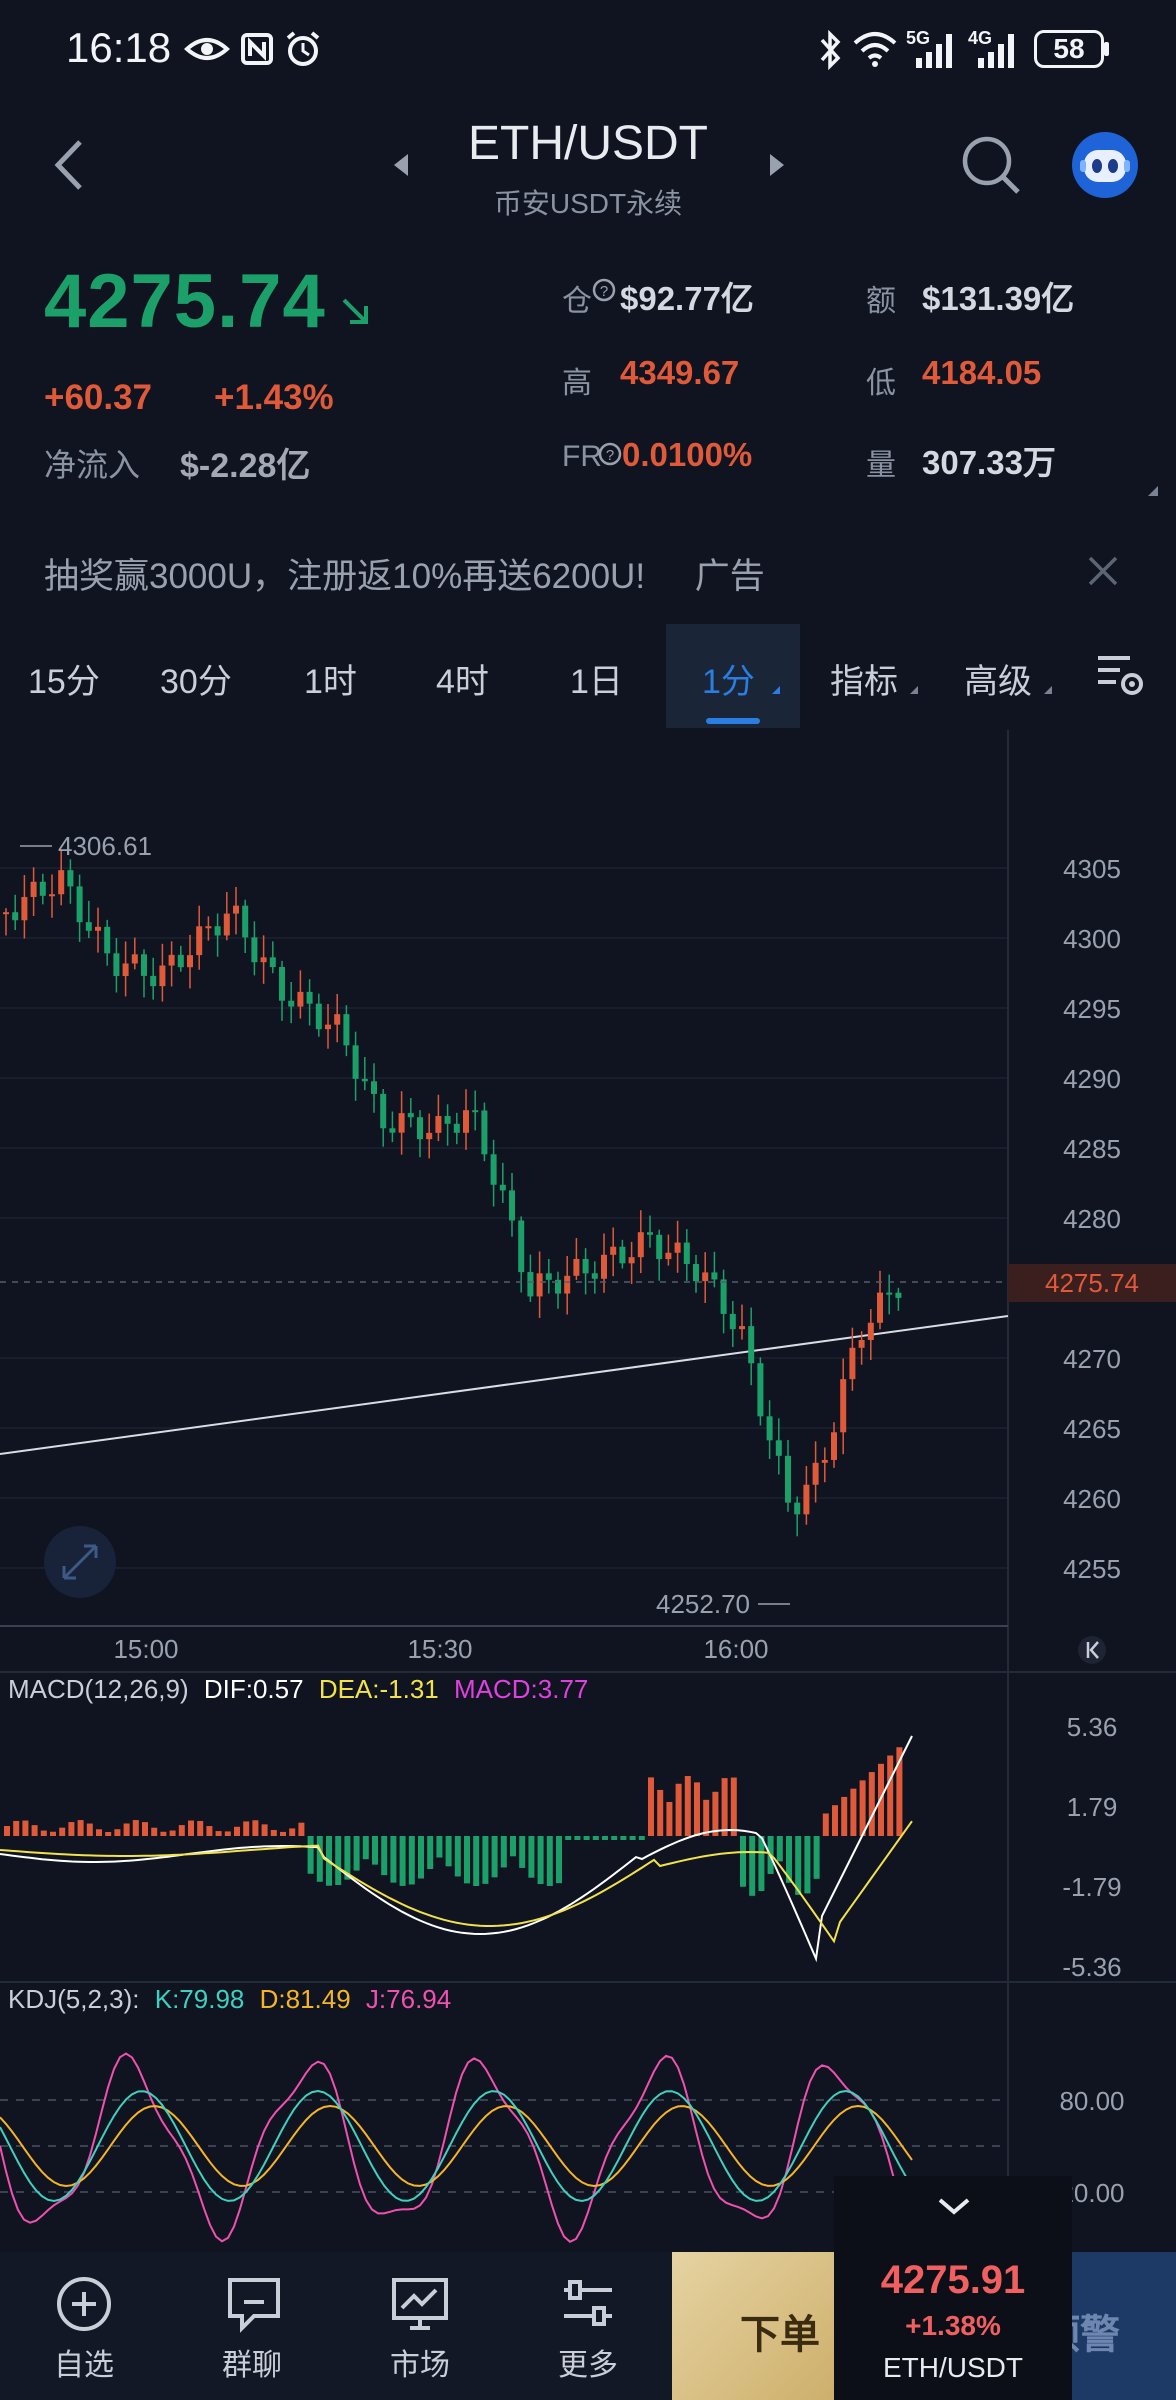 The width and height of the screenshot is (1176, 2400). What do you see at coordinates (777, 165) in the screenshot?
I see `next-pair-icon` at bounding box center [777, 165].